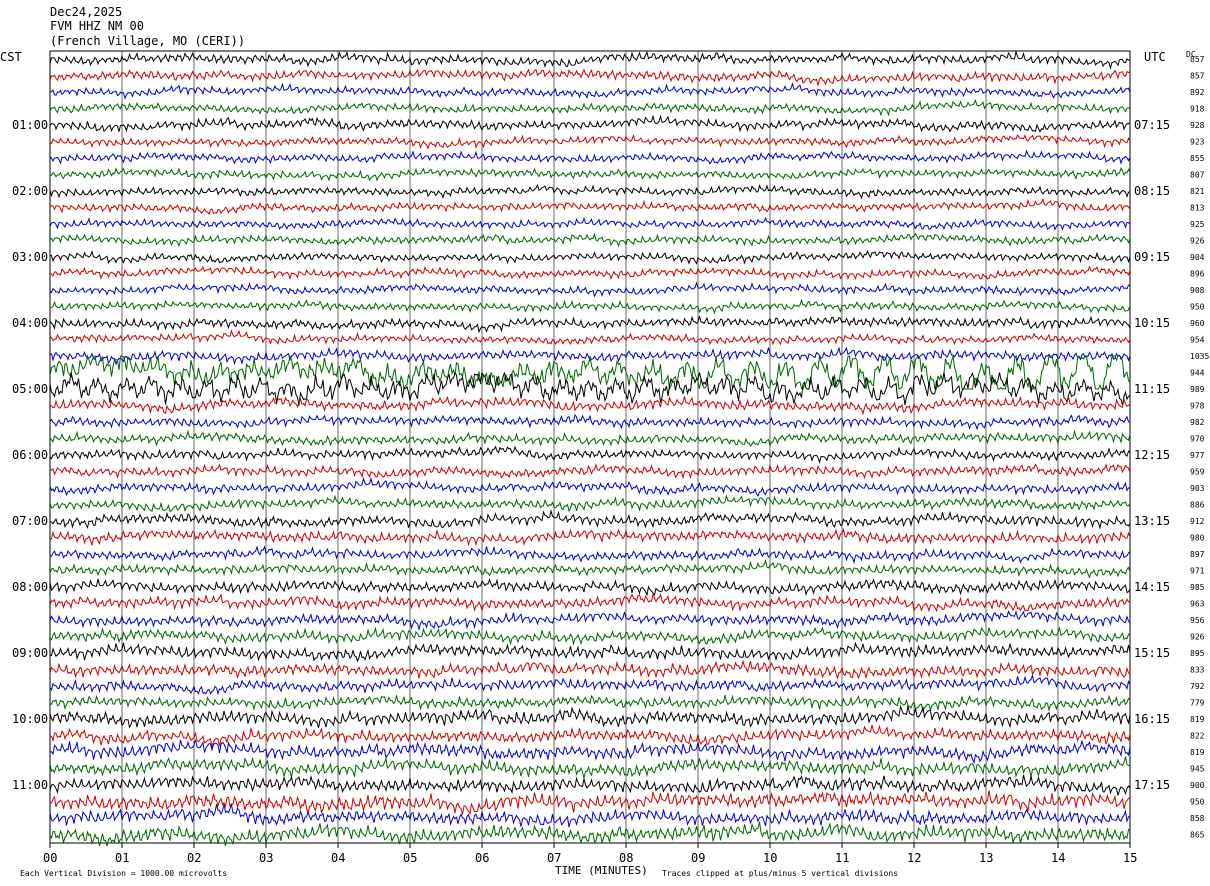  Describe the element at coordinates (1152, 587) in the screenshot. I see `utc-hour-label: 14:15` at that location.